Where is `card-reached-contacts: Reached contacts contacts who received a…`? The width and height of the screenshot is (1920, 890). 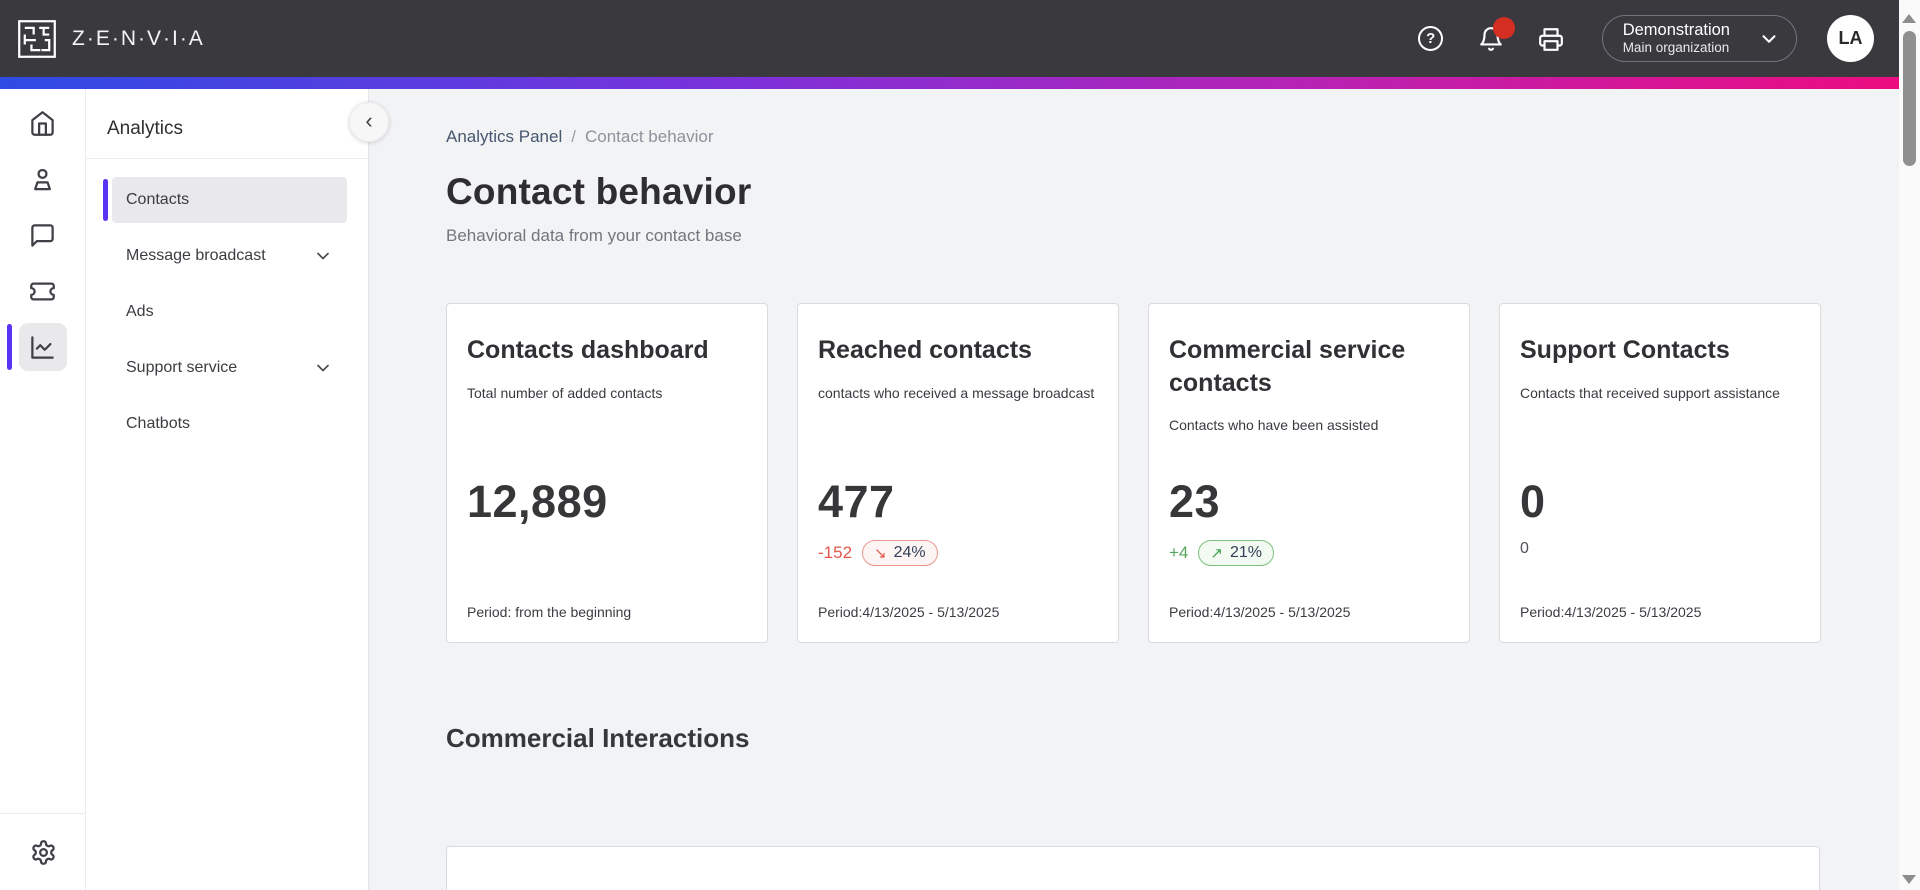
card-reached-contacts: Reached contacts contacts who received a… is located at coordinates (958, 473).